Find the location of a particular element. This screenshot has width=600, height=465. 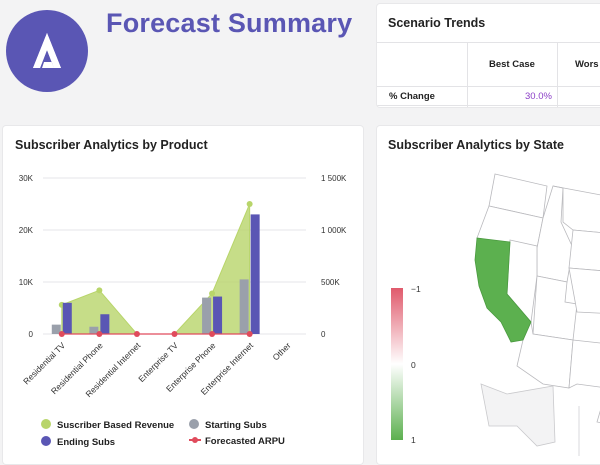

legend-arpu: Forecasted ARPU is located at coordinates (237, 441).